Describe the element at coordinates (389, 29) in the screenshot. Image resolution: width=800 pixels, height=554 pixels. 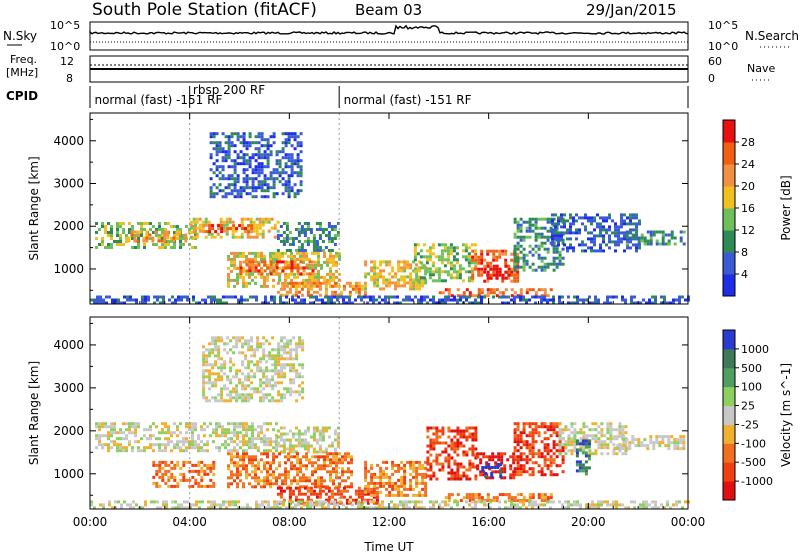
I see `nsky-trace` at that location.